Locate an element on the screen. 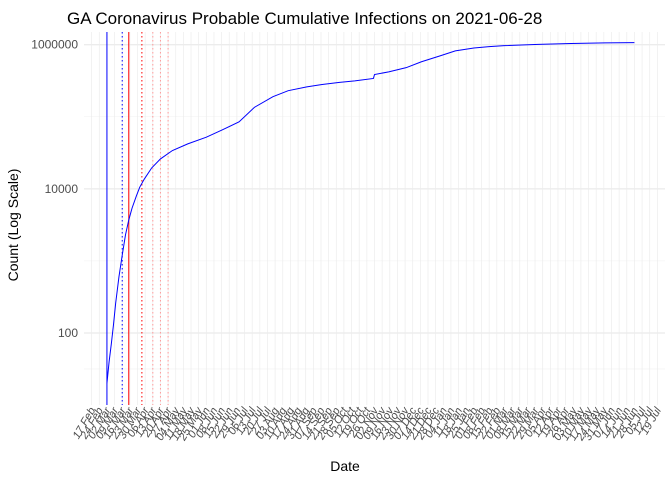  y-tick-label: 100 is located at coordinates (68, 333).